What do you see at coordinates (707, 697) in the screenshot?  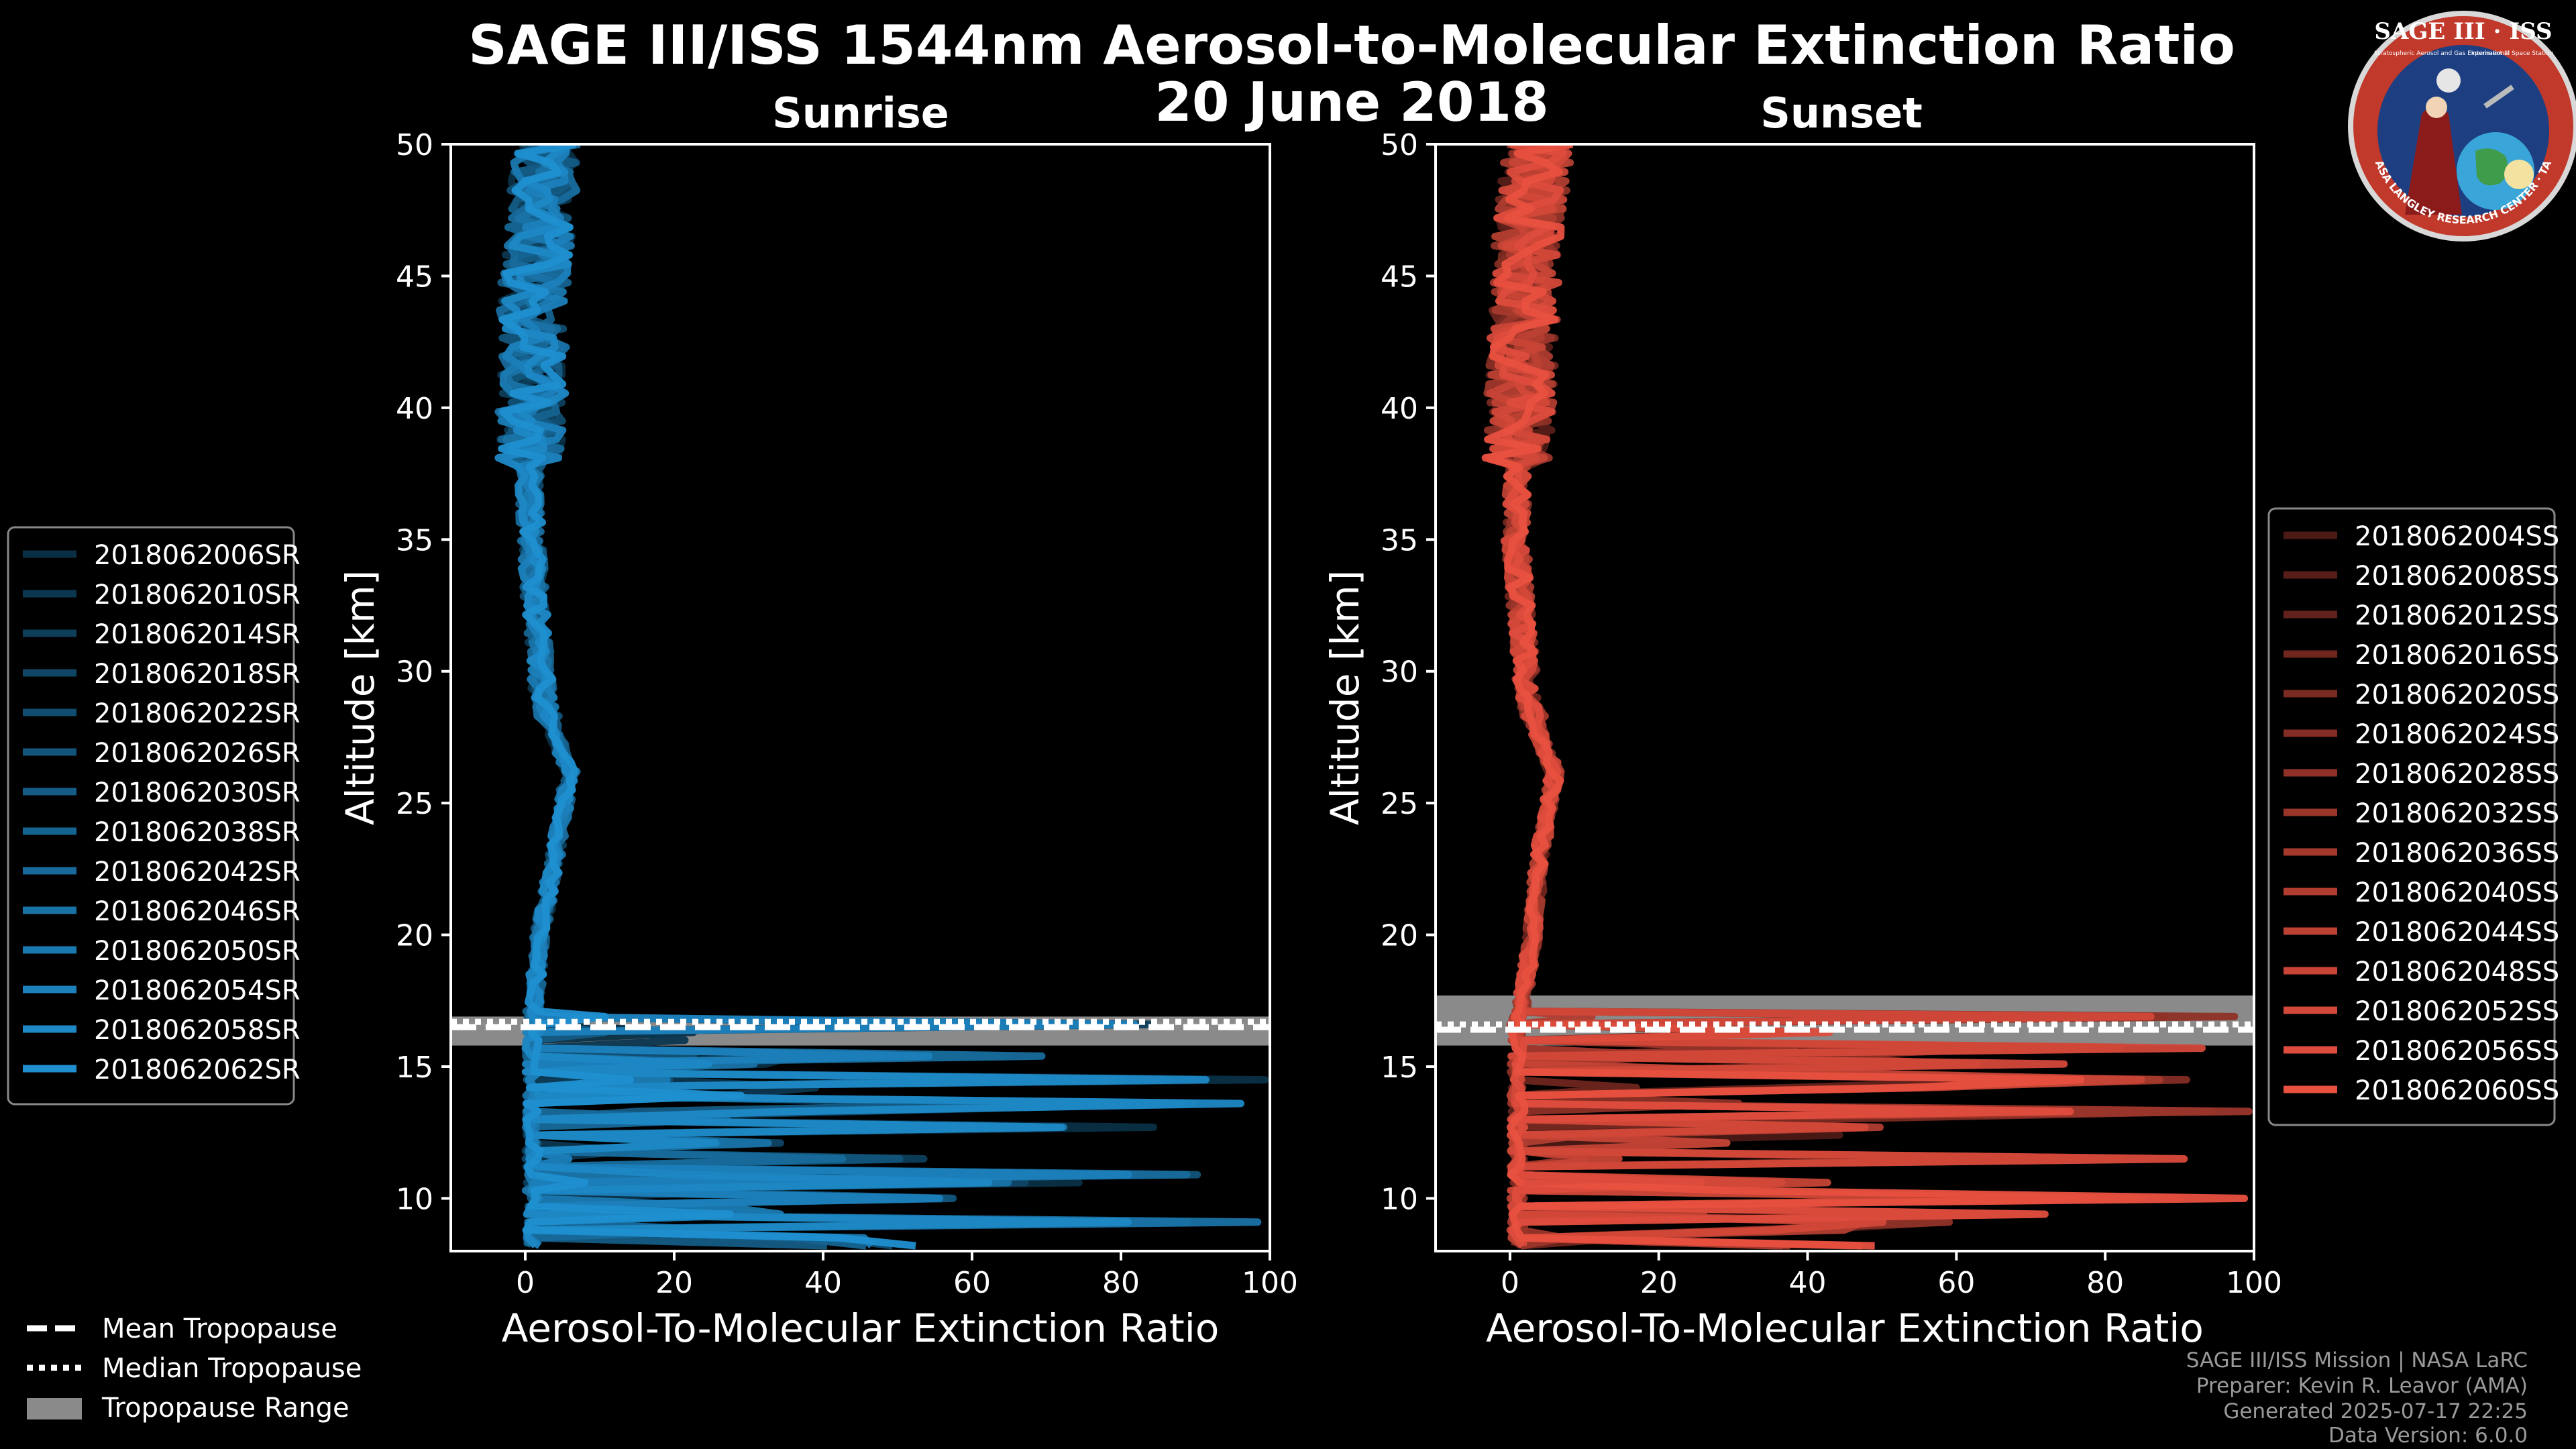 I see `series-line-2018062062SR` at bounding box center [707, 697].